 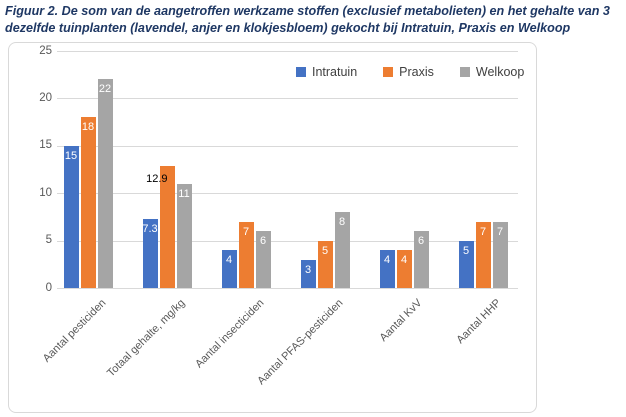 What do you see at coordinates (335, 72) in the screenshot?
I see `legend-label: Intratuin` at bounding box center [335, 72].